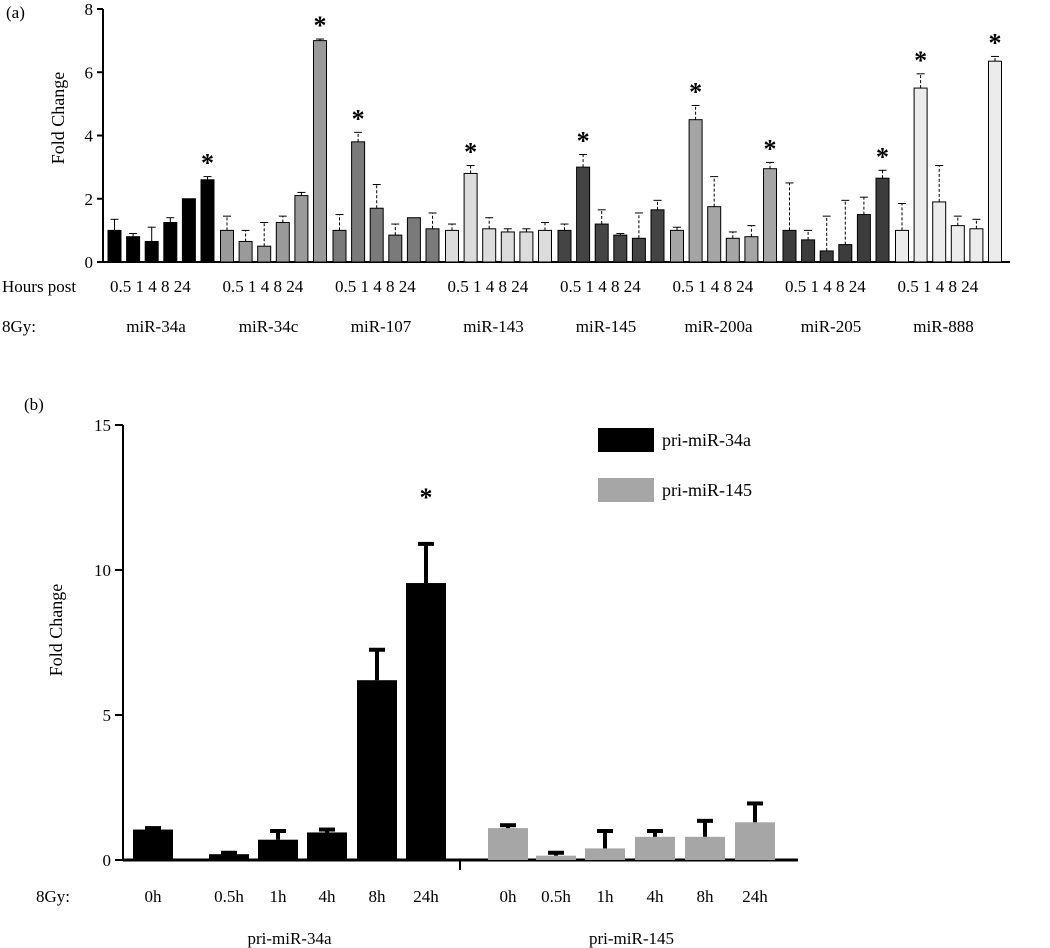 This screenshot has height=948, width=1050. Describe the element at coordinates (289, 938) in the screenshot. I see `panel-b-group-label-pri-mir-34a: pri-miR-34a` at that location.